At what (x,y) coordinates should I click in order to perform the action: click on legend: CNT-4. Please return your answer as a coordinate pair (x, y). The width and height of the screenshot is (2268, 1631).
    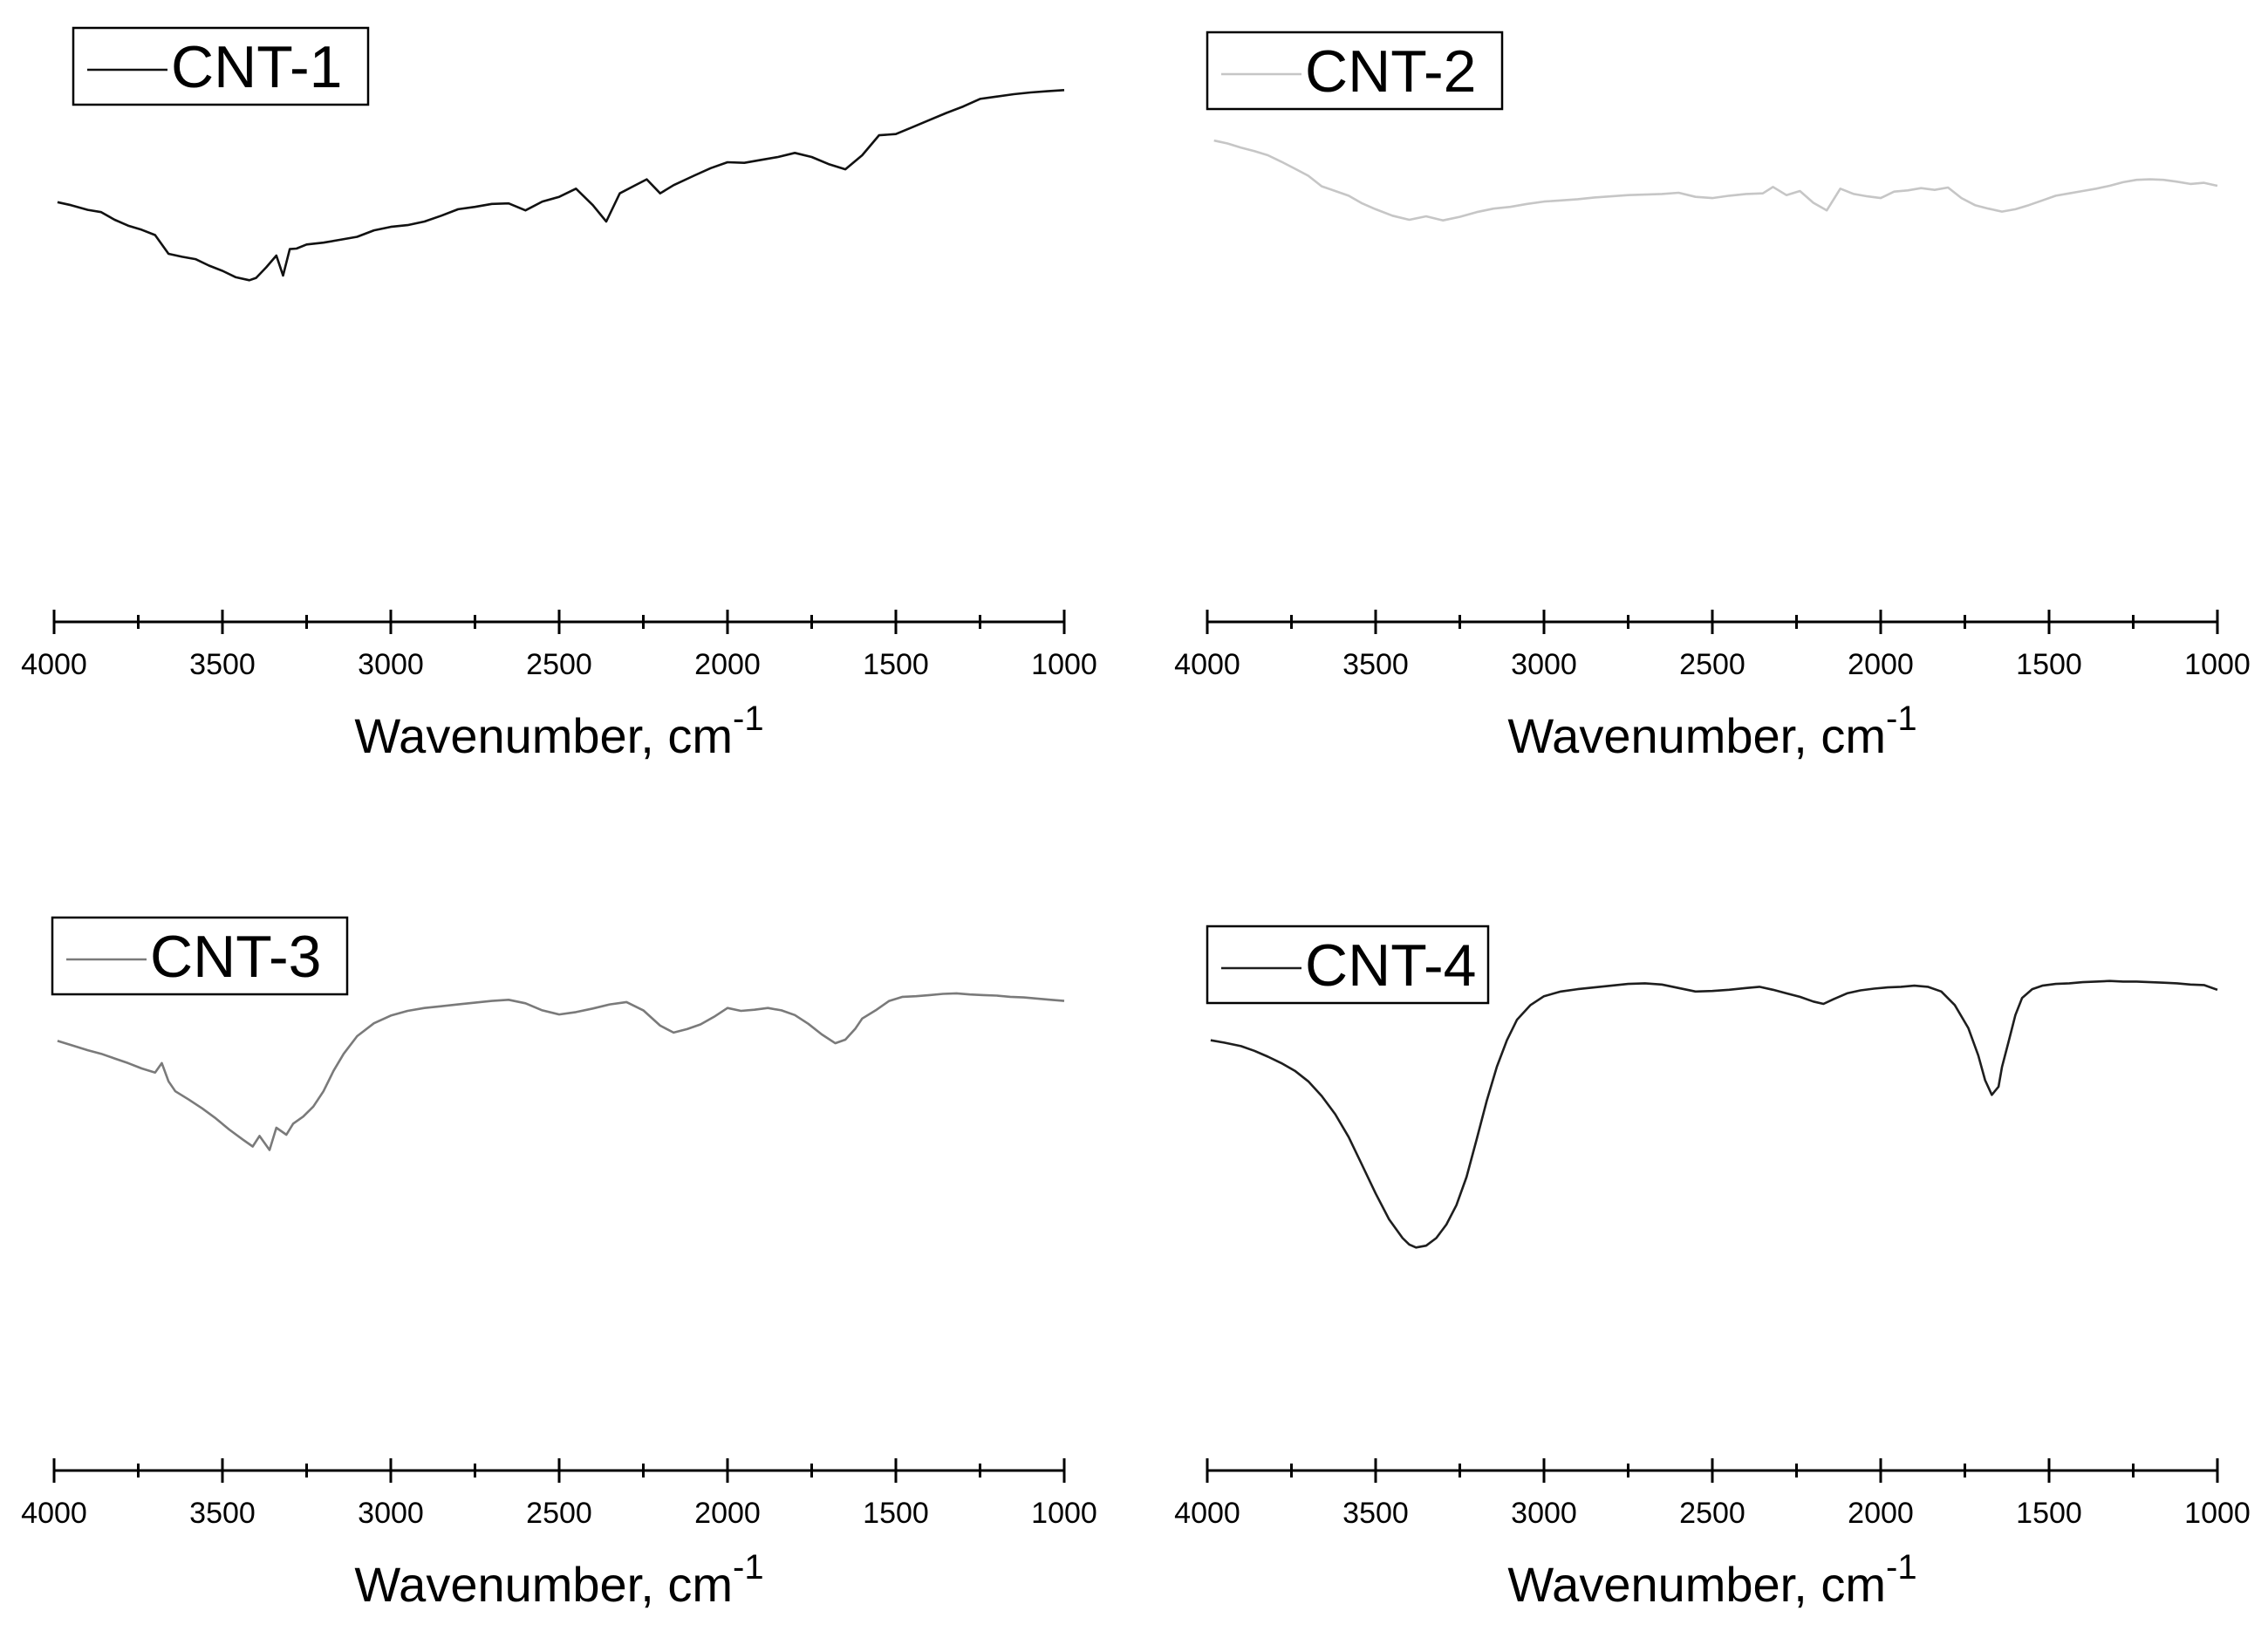
    Looking at the image, I should click on (1348, 965).